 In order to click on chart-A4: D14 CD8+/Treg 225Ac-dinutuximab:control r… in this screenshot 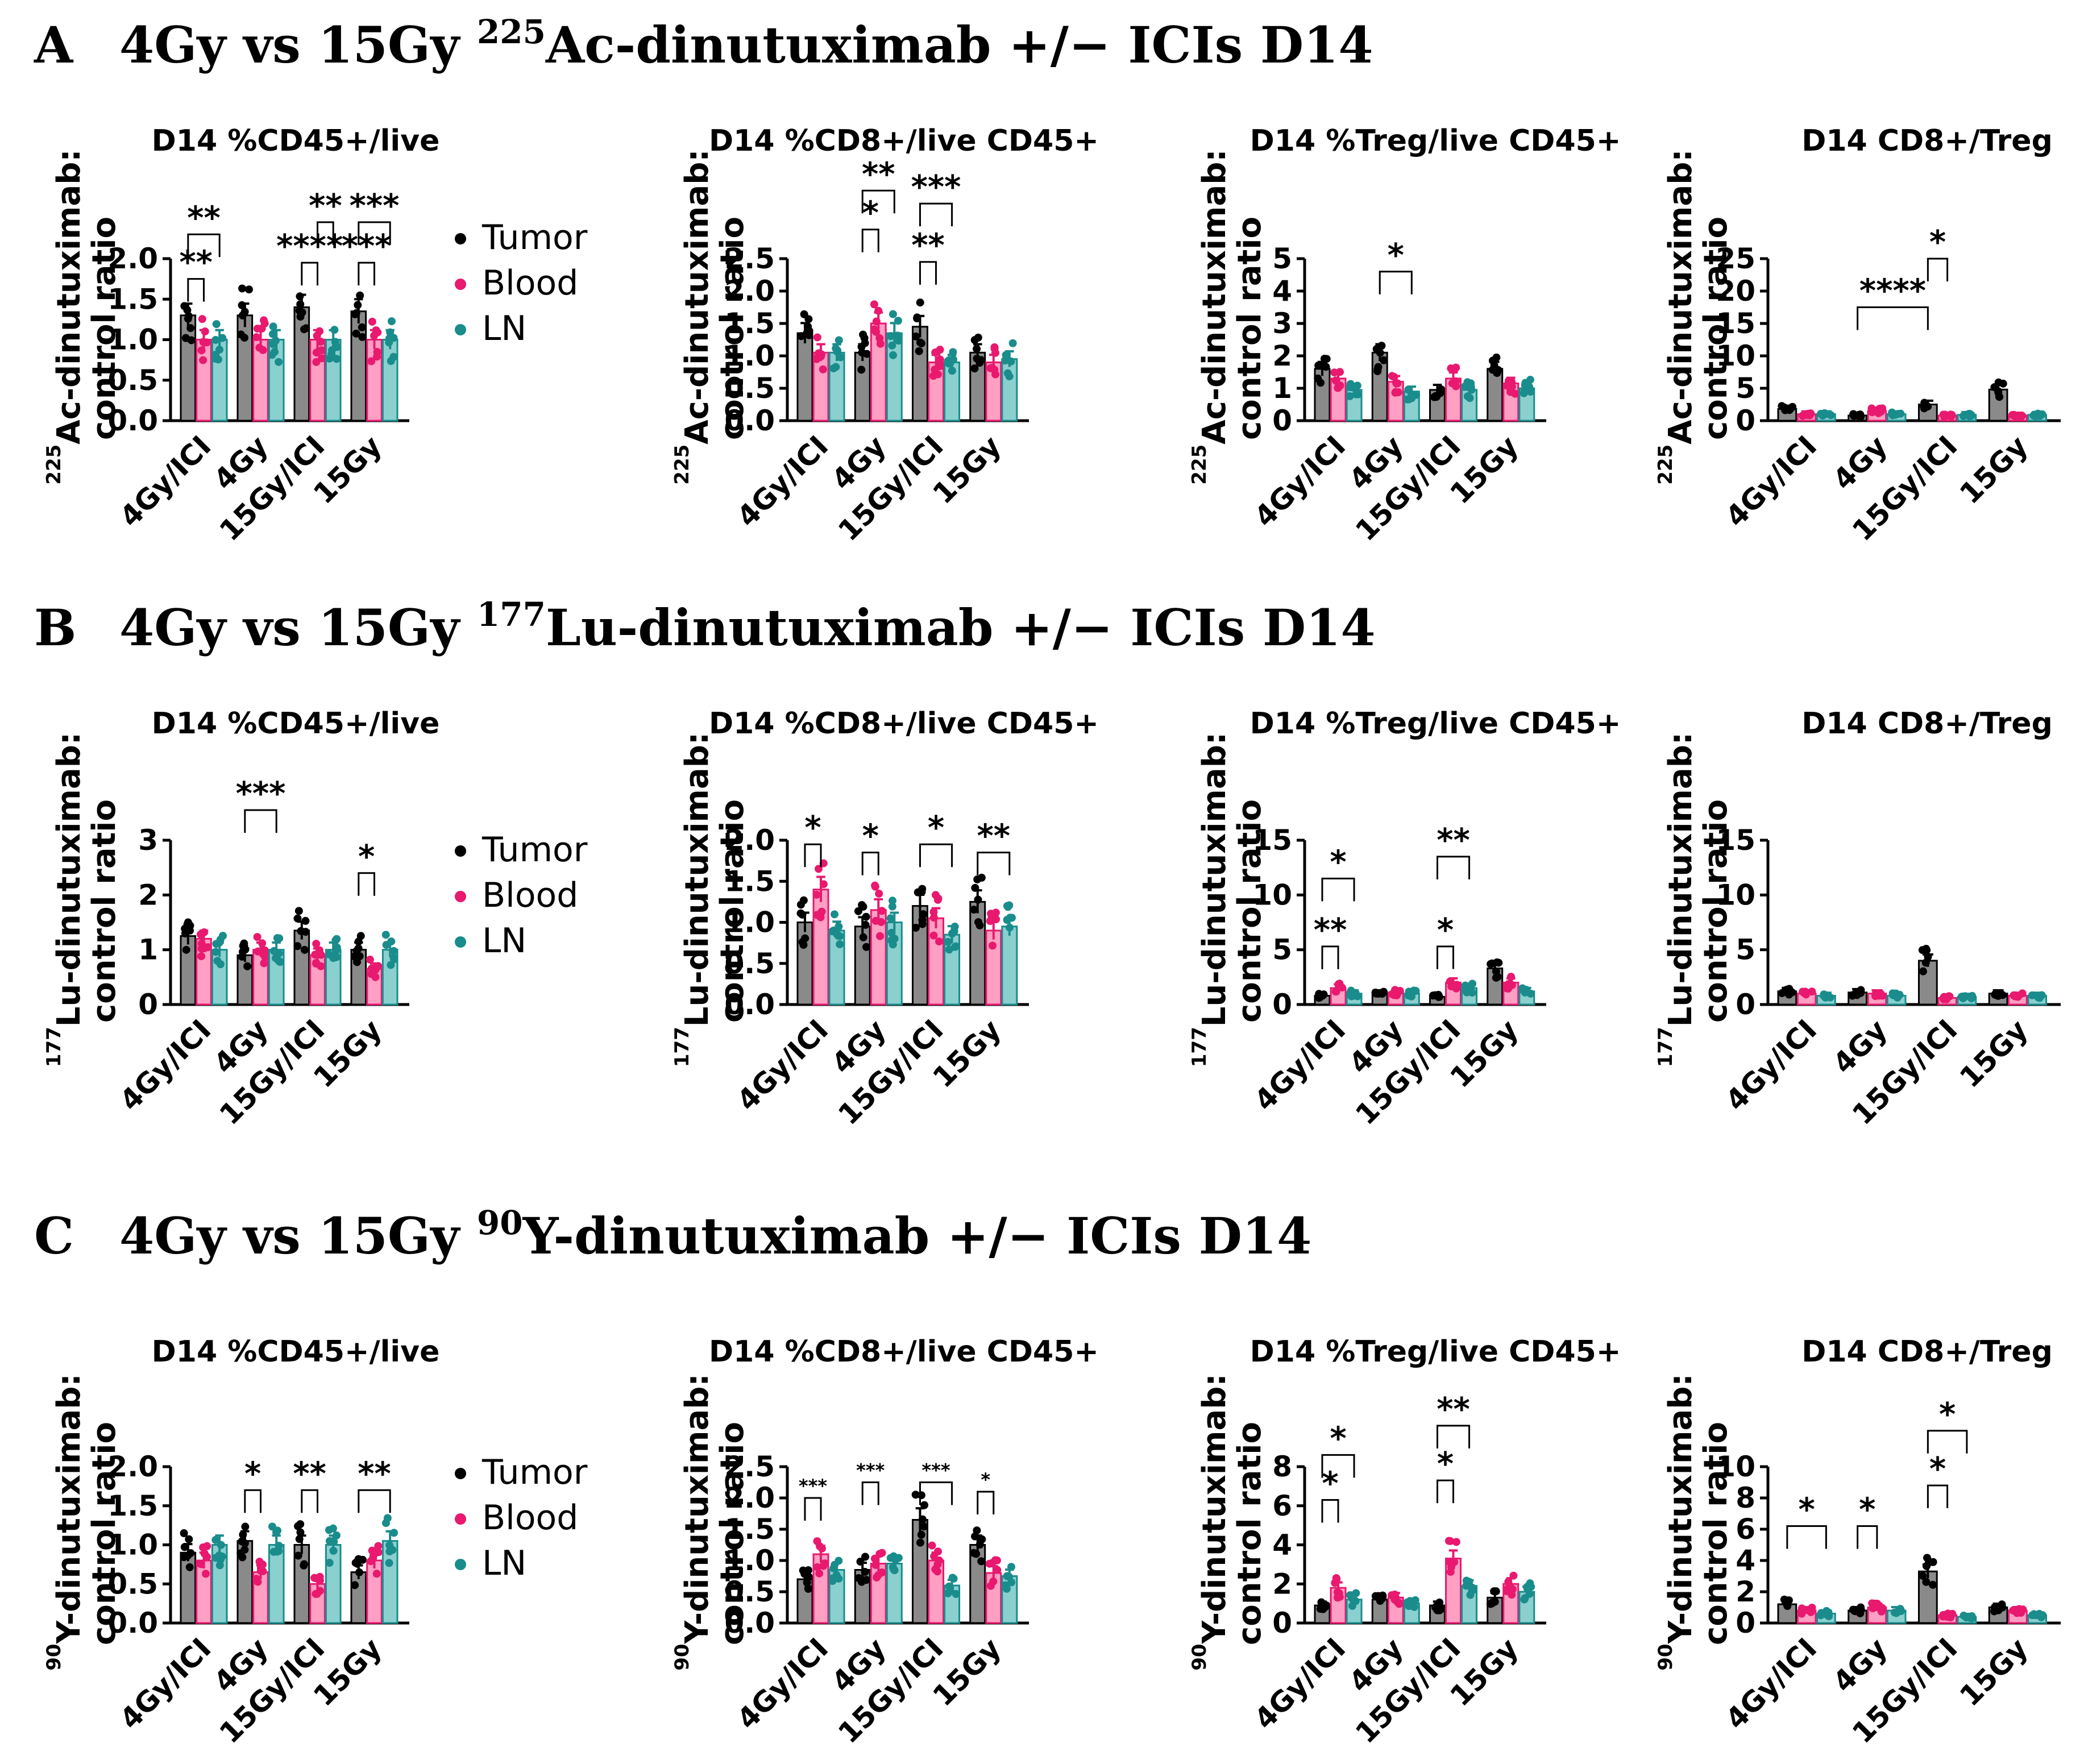, I will do `click(1857, 335)`.